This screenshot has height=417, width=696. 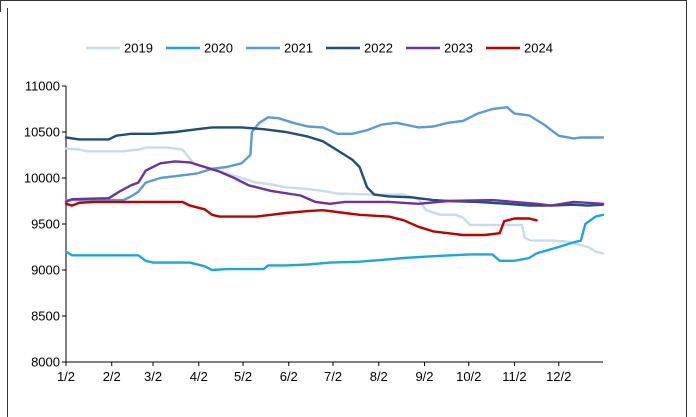 What do you see at coordinates (378, 48) in the screenshot?
I see `legend-label-2022: 2022` at bounding box center [378, 48].